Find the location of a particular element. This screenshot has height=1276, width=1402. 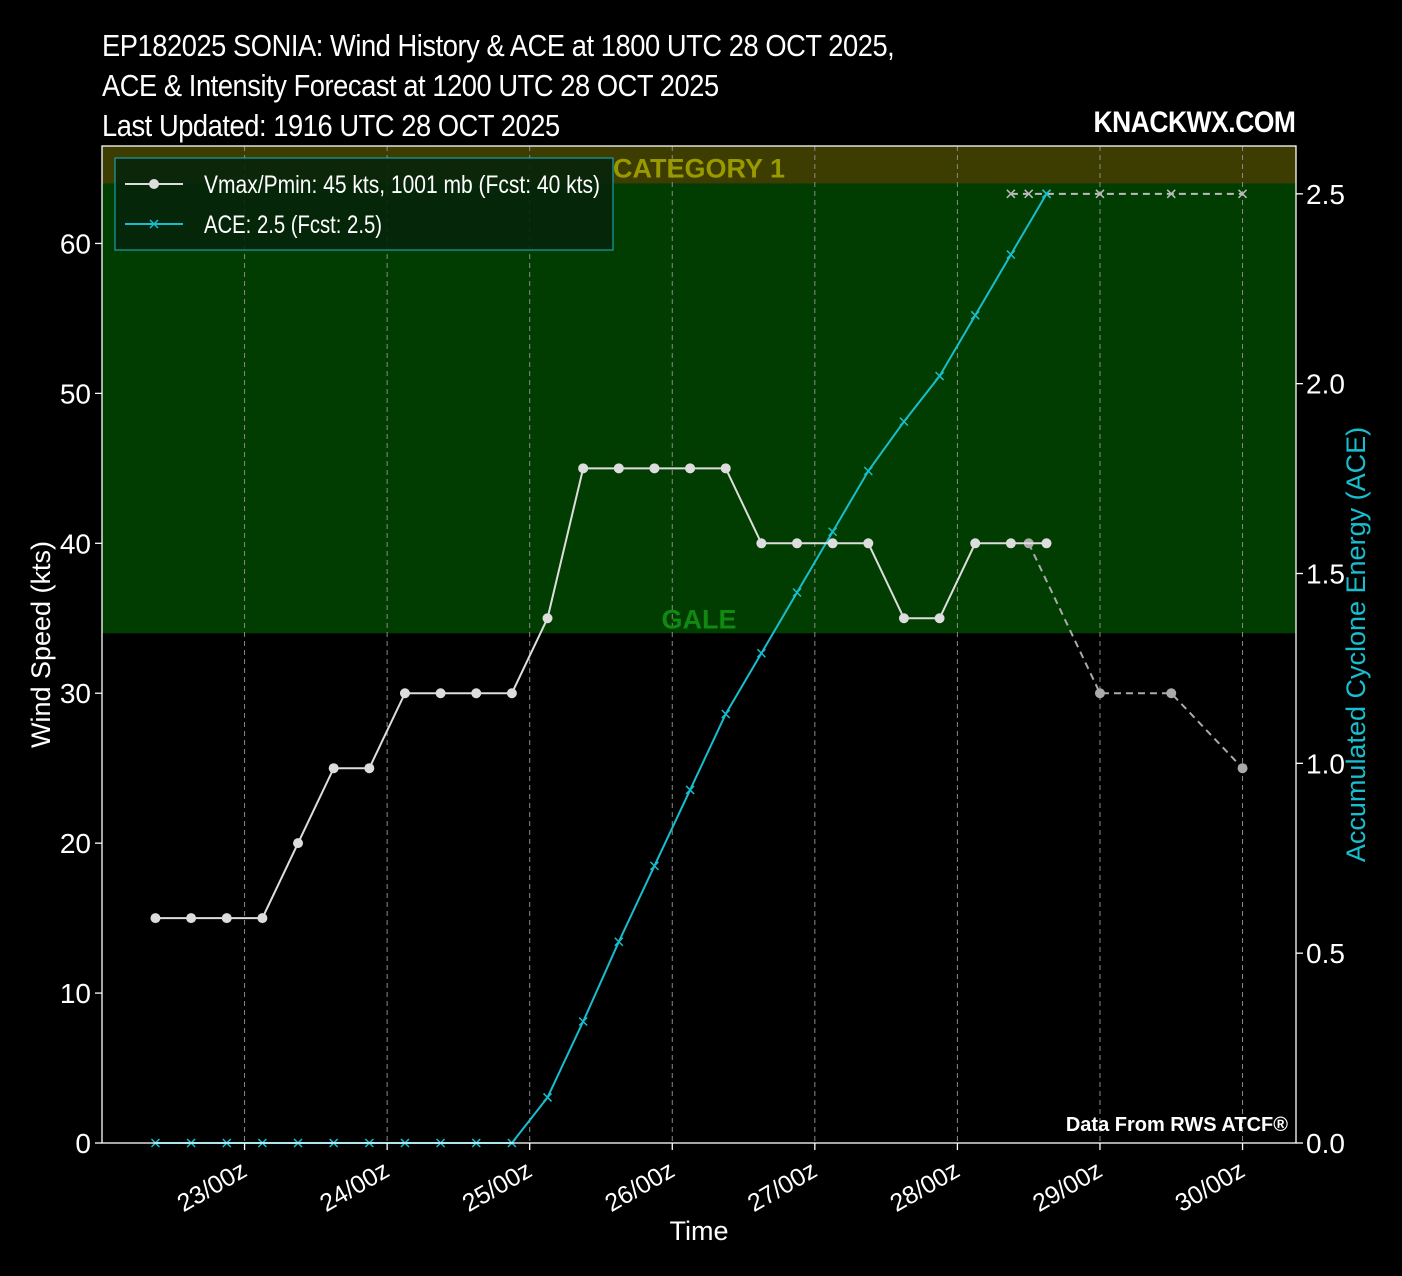

y-tick-label: 0 is located at coordinates (83, 1143).